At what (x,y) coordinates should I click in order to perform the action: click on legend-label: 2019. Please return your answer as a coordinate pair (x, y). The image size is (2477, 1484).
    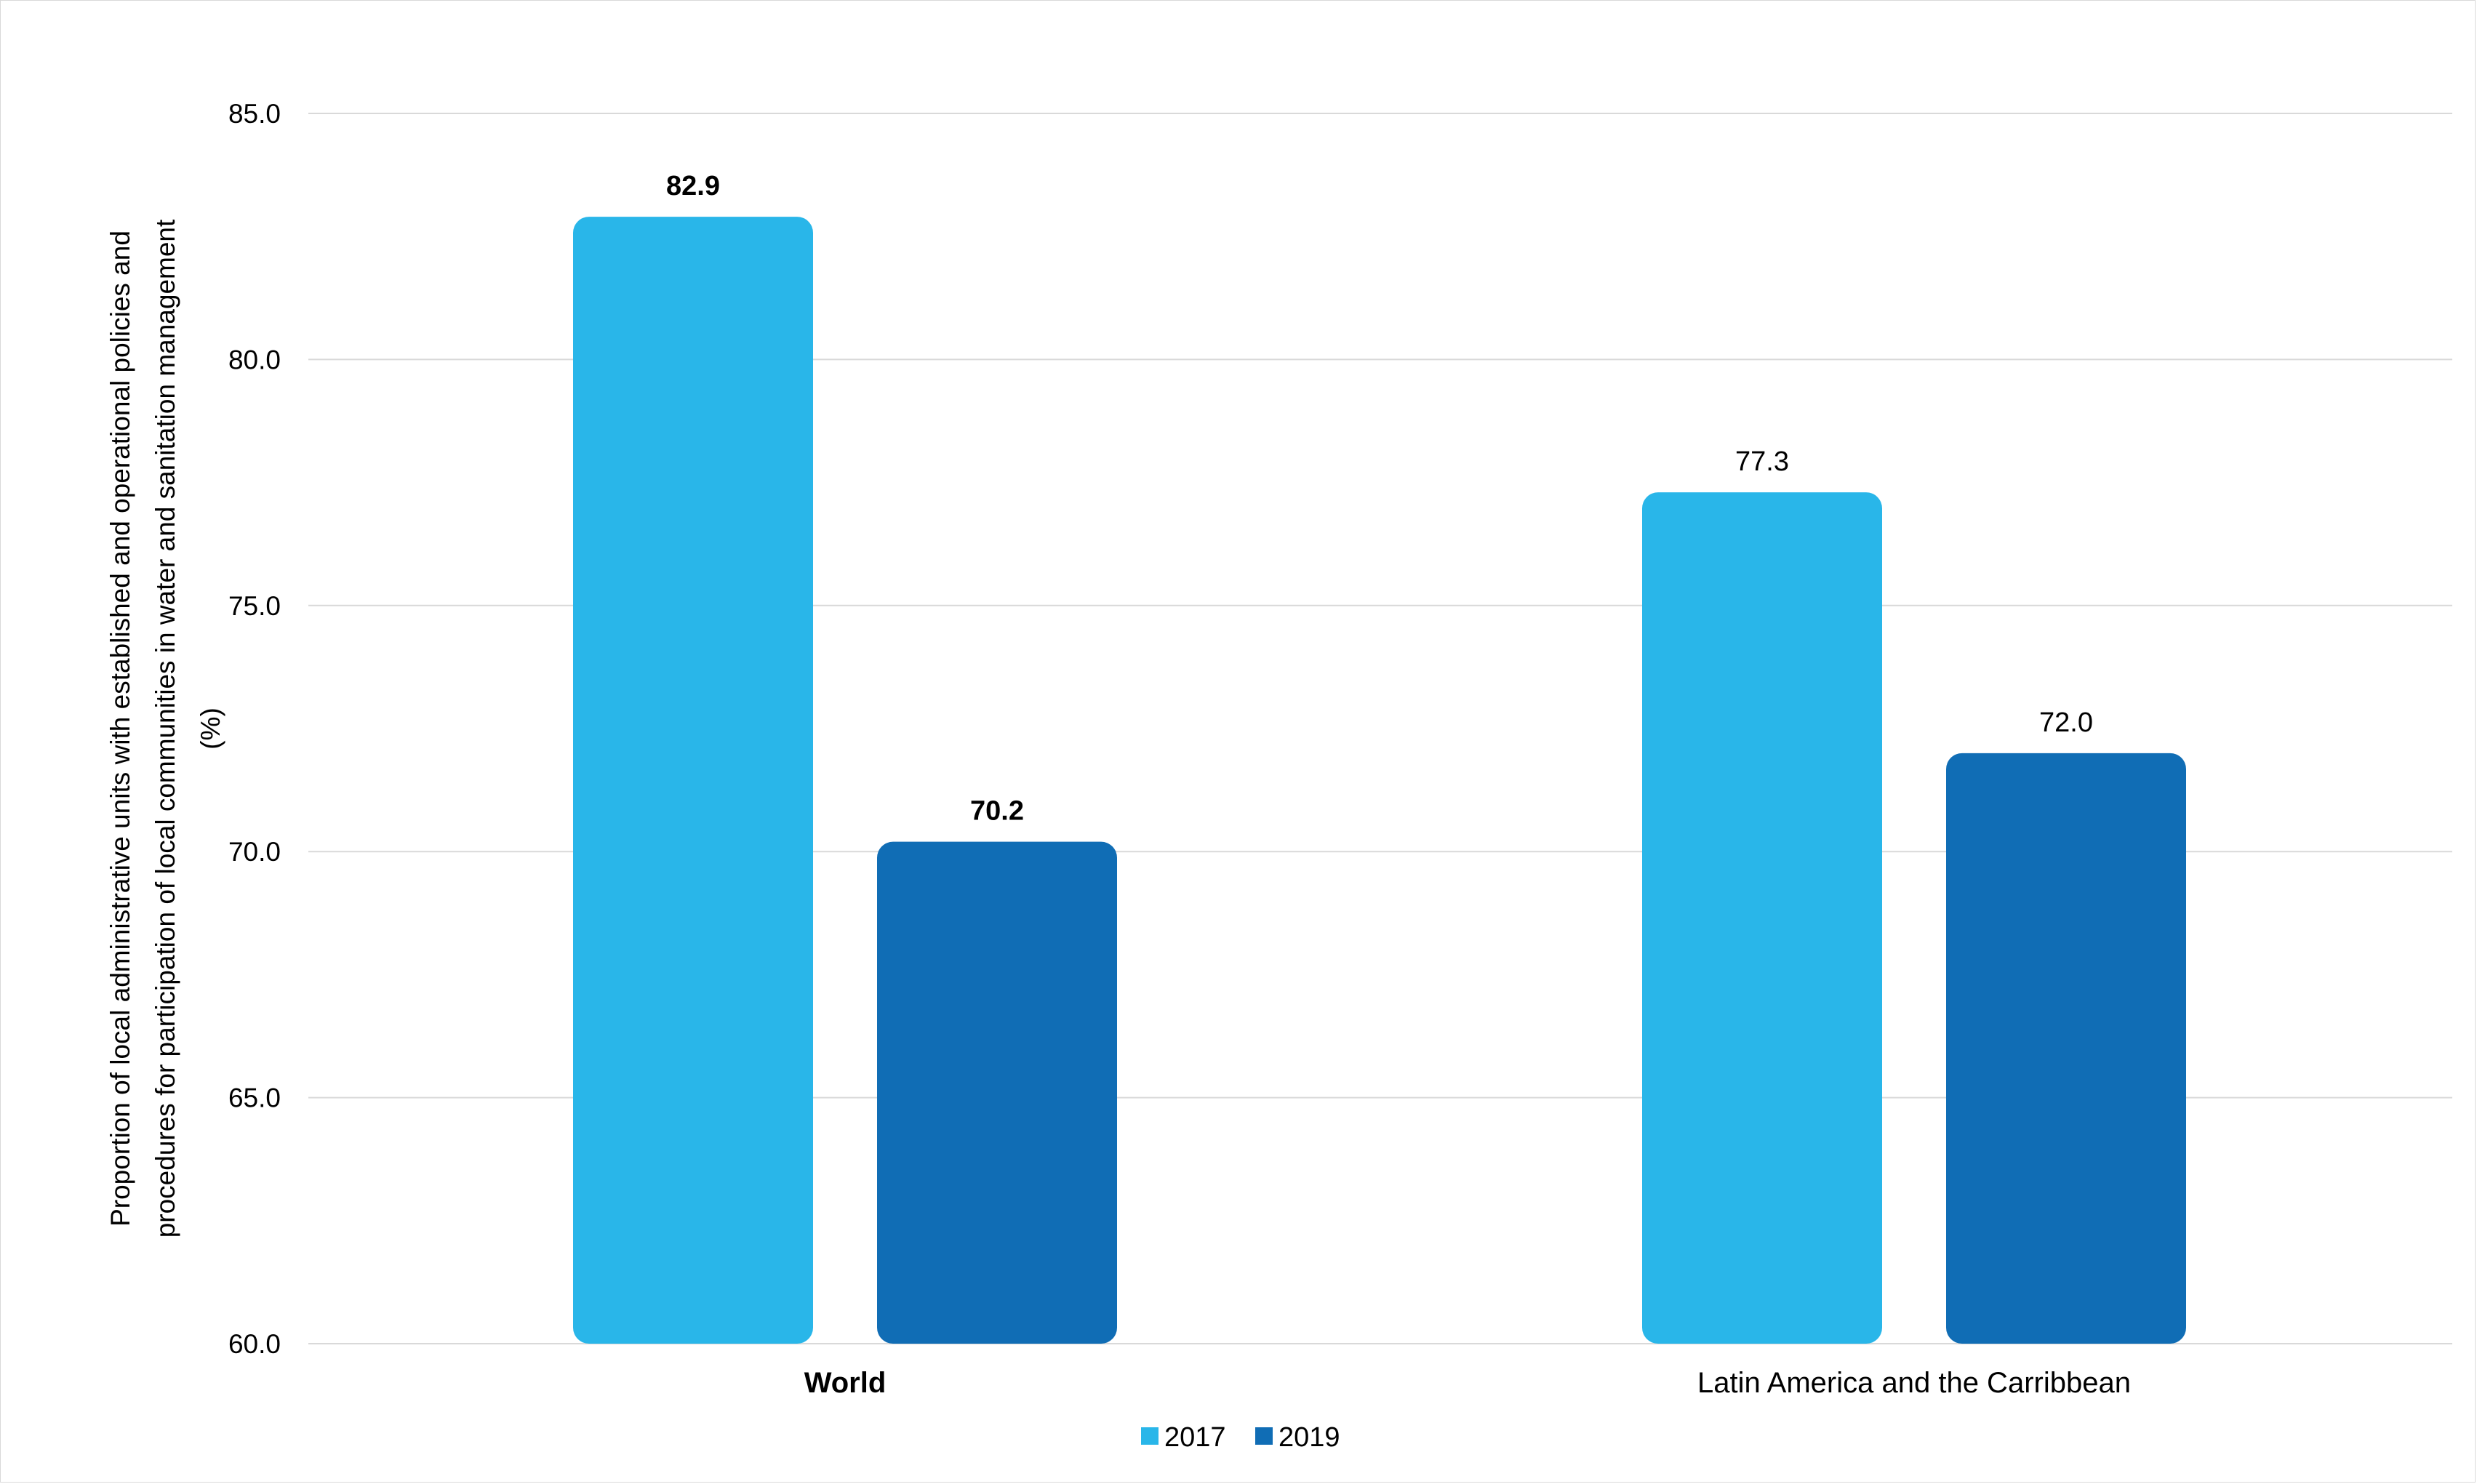
    Looking at the image, I should click on (1309, 1437).